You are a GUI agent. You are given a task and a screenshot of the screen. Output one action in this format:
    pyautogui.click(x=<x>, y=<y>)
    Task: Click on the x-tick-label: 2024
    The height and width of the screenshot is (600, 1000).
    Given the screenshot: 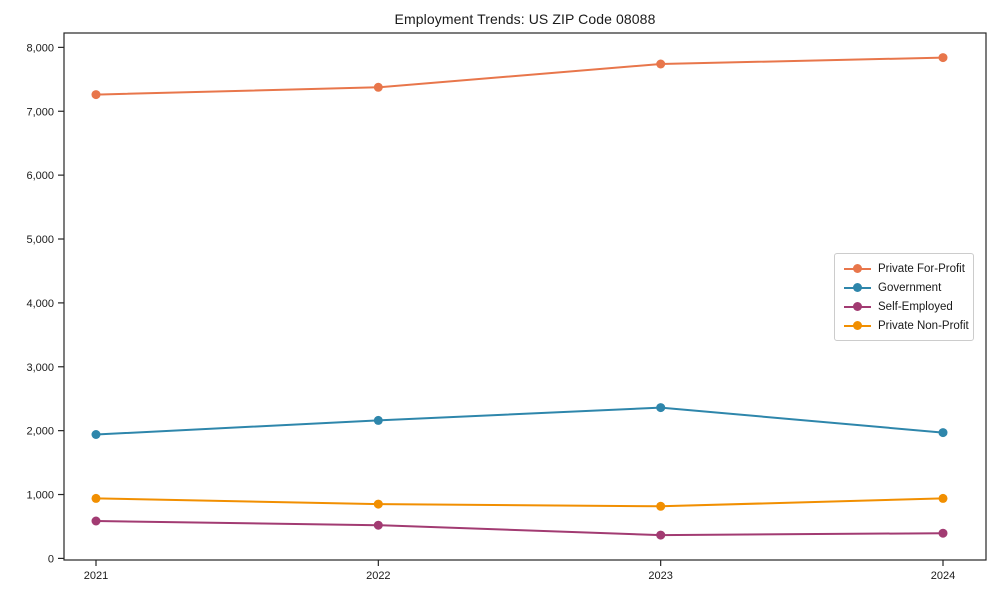 What is the action you would take?
    pyautogui.click(x=943, y=576)
    